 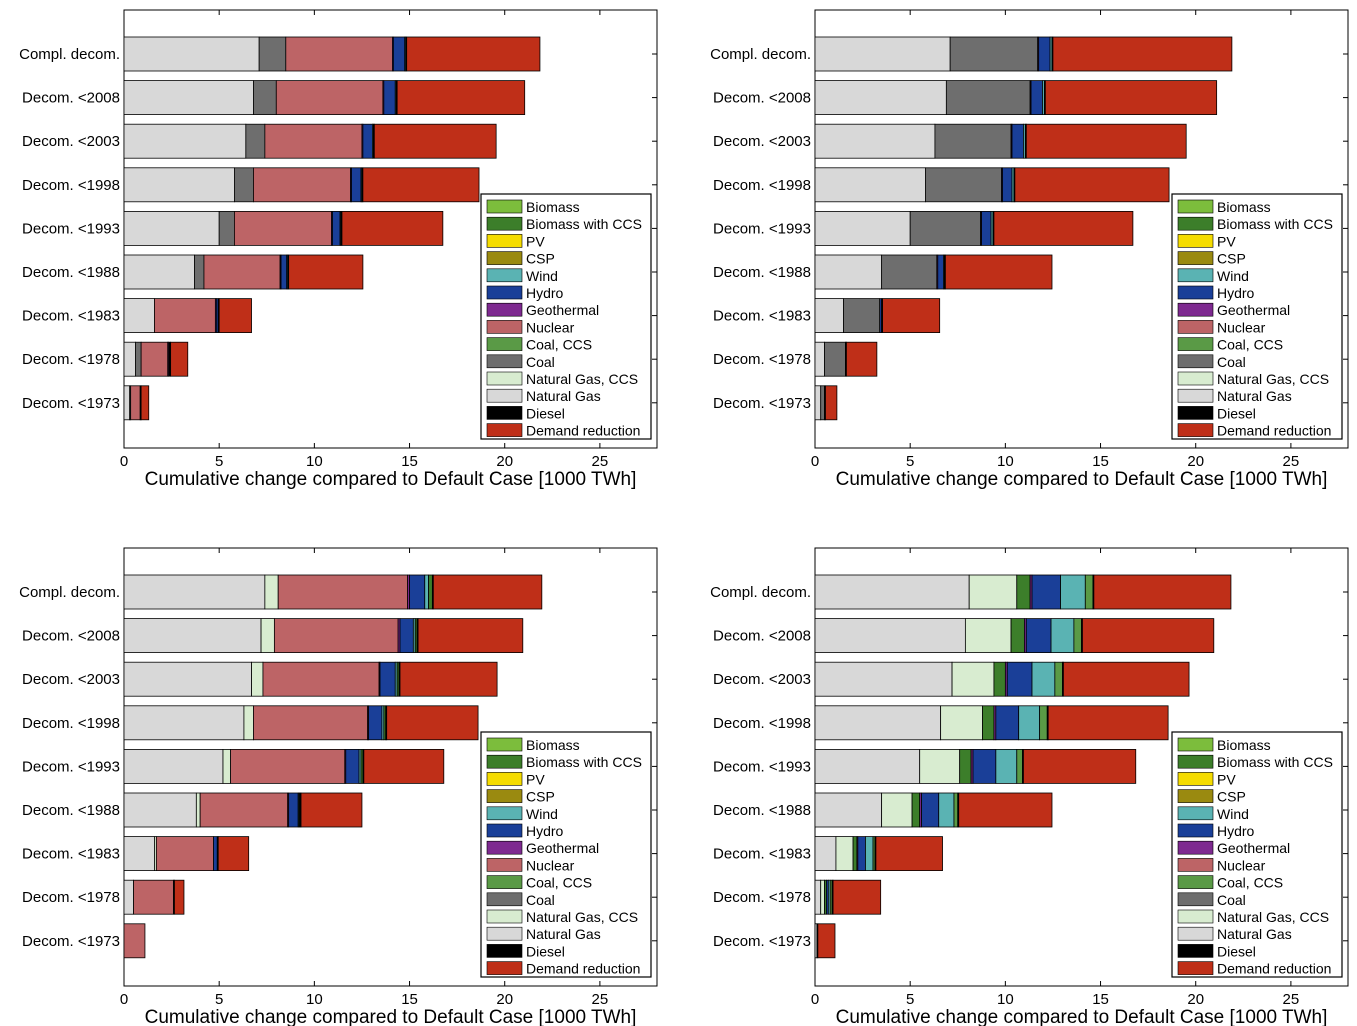 I want to click on legend-label: Nuclear, so click(x=1241, y=865).